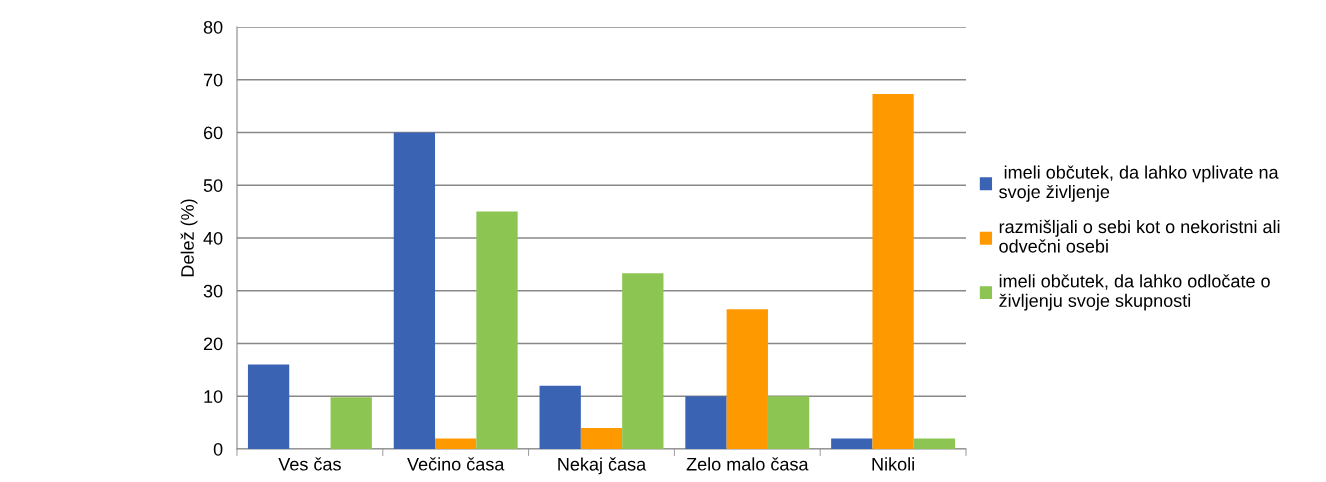  What do you see at coordinates (213, 185) in the screenshot?
I see `y-tick-label: 50` at bounding box center [213, 185].